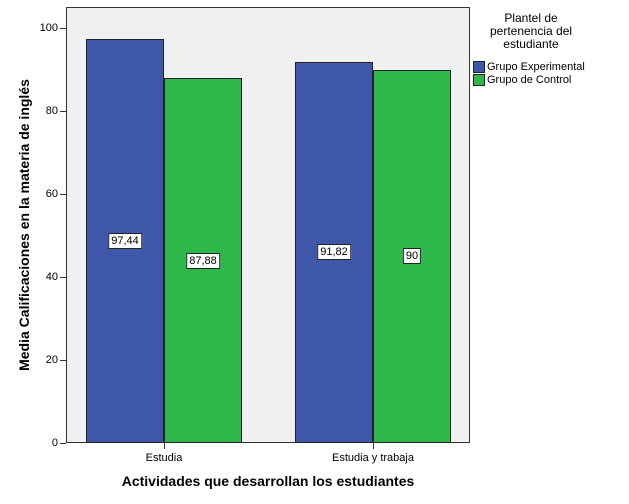 This screenshot has width=629, height=504. Describe the element at coordinates (54, 443) in the screenshot. I see `y-tick-label: 0` at that location.